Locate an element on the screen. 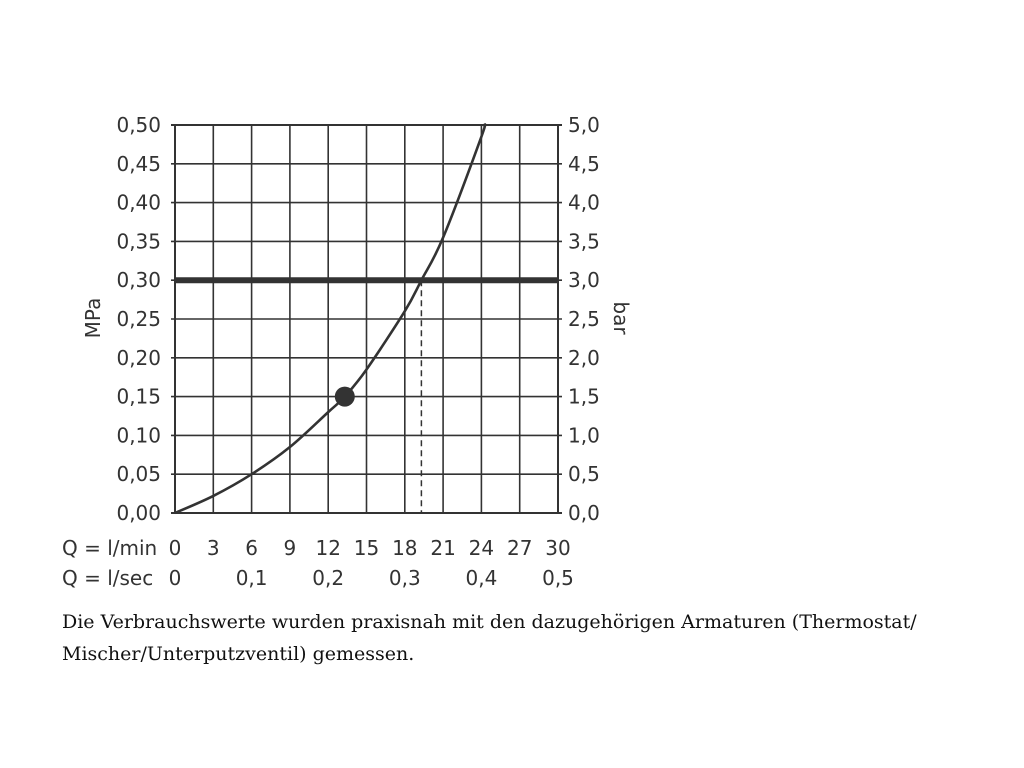 This screenshot has height=768, width=1024. left-tick-label: 0,45 is located at coordinates (138, 164).